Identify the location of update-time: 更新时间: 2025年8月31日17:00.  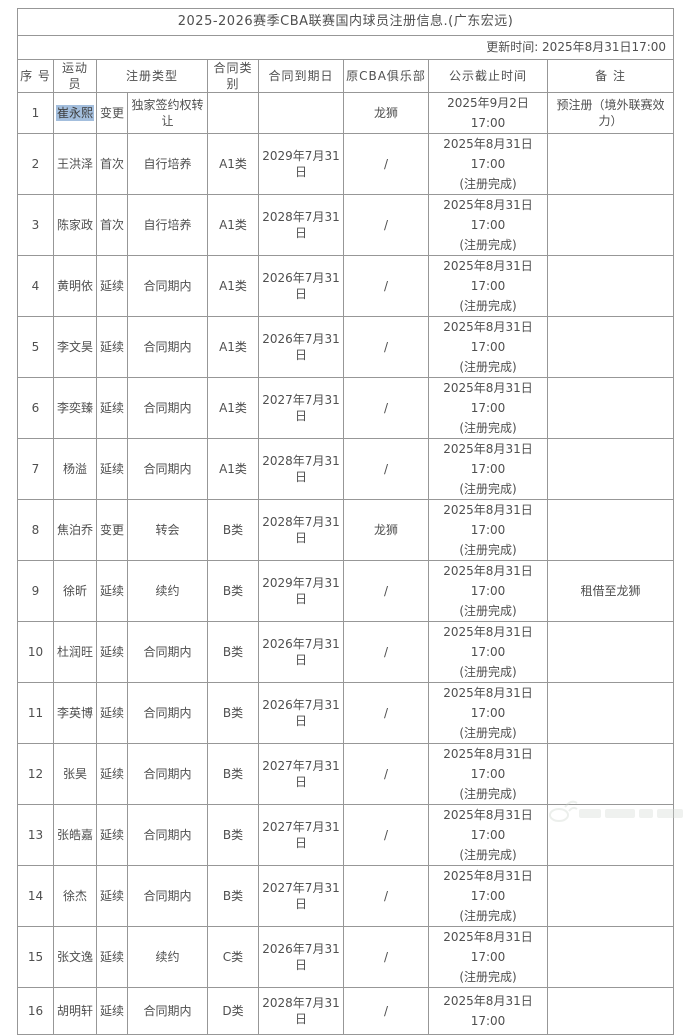
(345, 47).